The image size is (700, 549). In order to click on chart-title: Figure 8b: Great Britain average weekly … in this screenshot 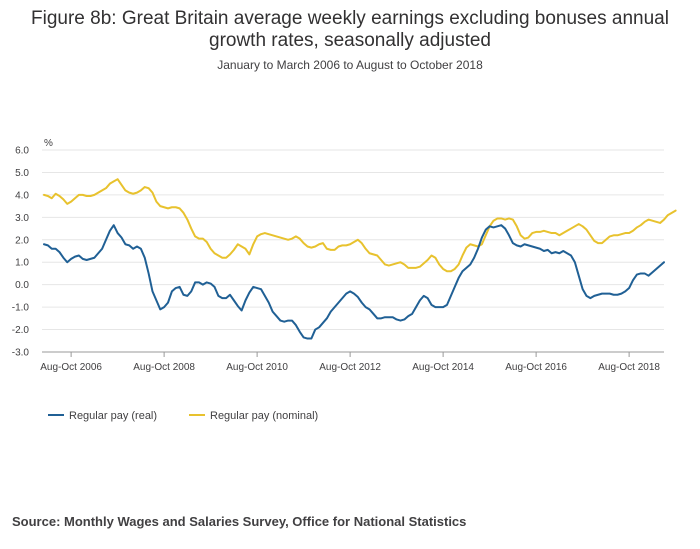, I will do `click(350, 29)`.